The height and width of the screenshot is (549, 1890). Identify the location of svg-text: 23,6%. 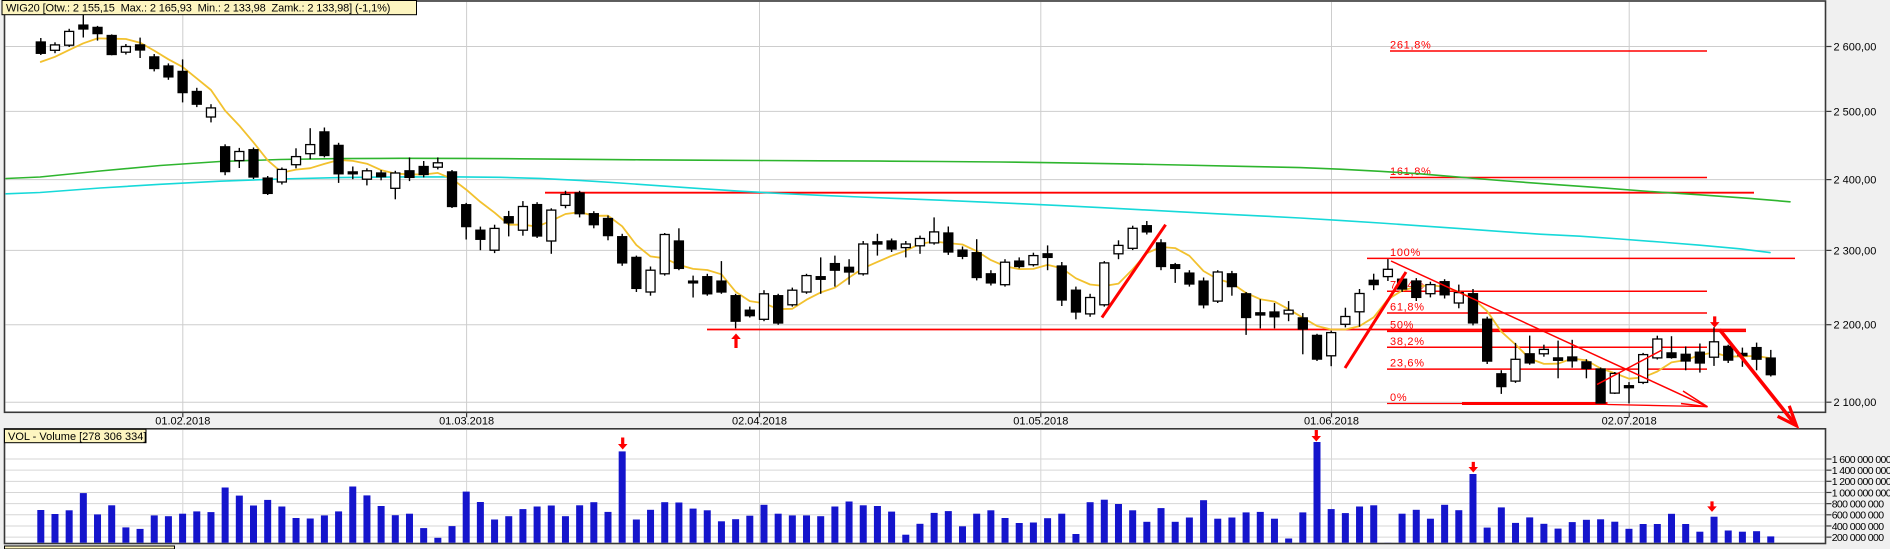
(1407, 364).